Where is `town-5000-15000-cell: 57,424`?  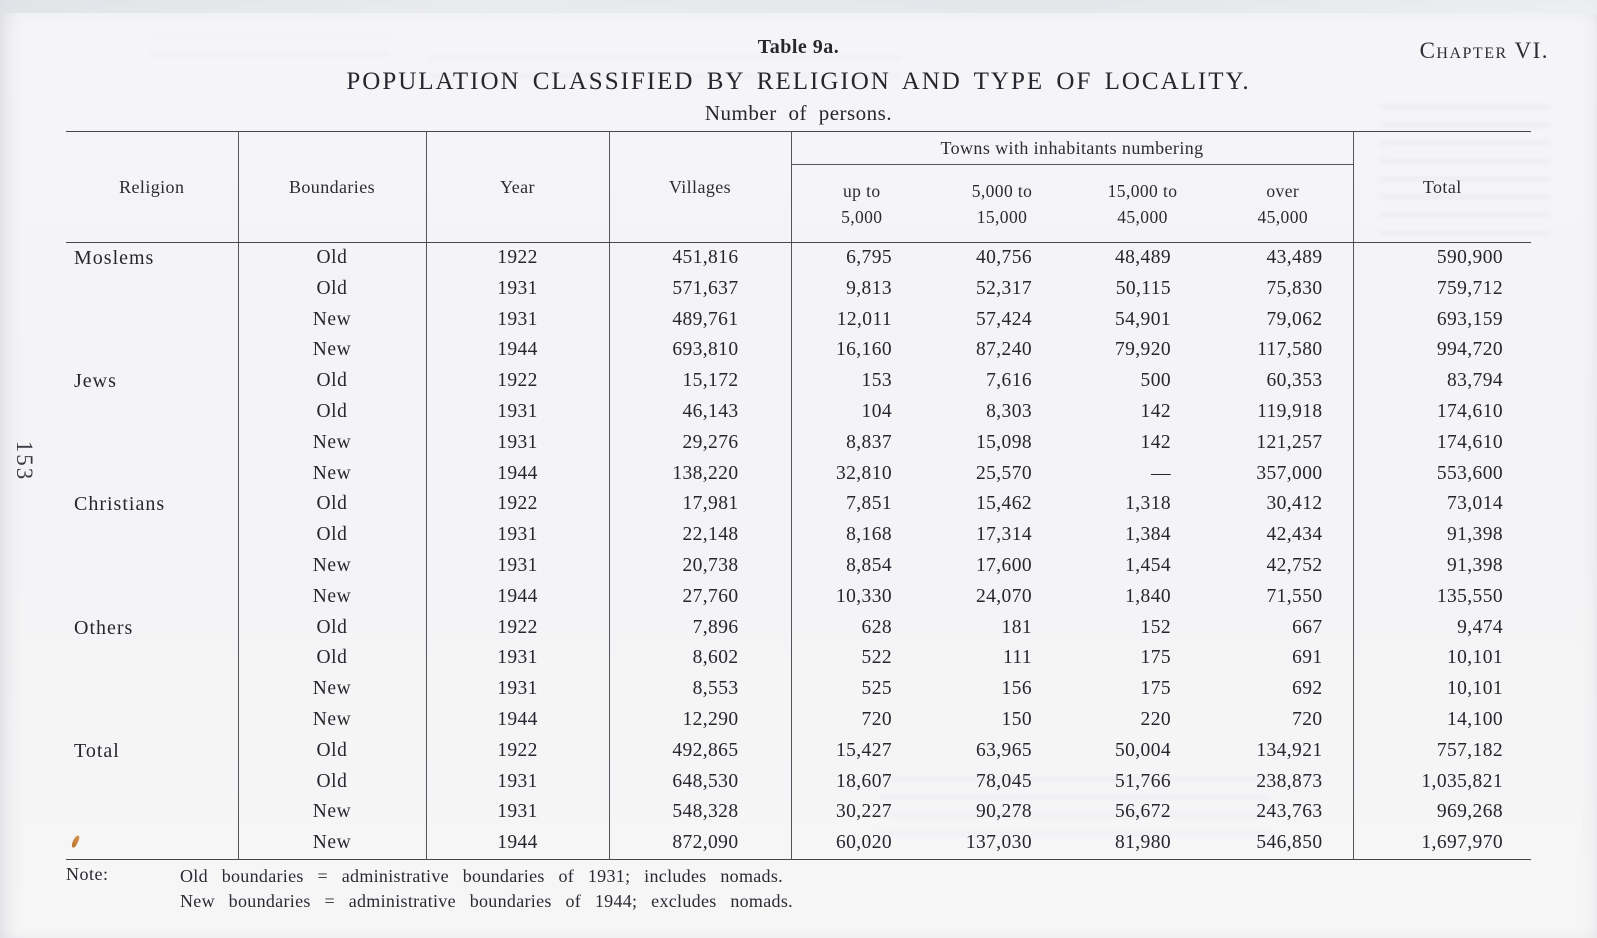 town-5000-15000-cell: 57,424 is located at coordinates (1003, 319).